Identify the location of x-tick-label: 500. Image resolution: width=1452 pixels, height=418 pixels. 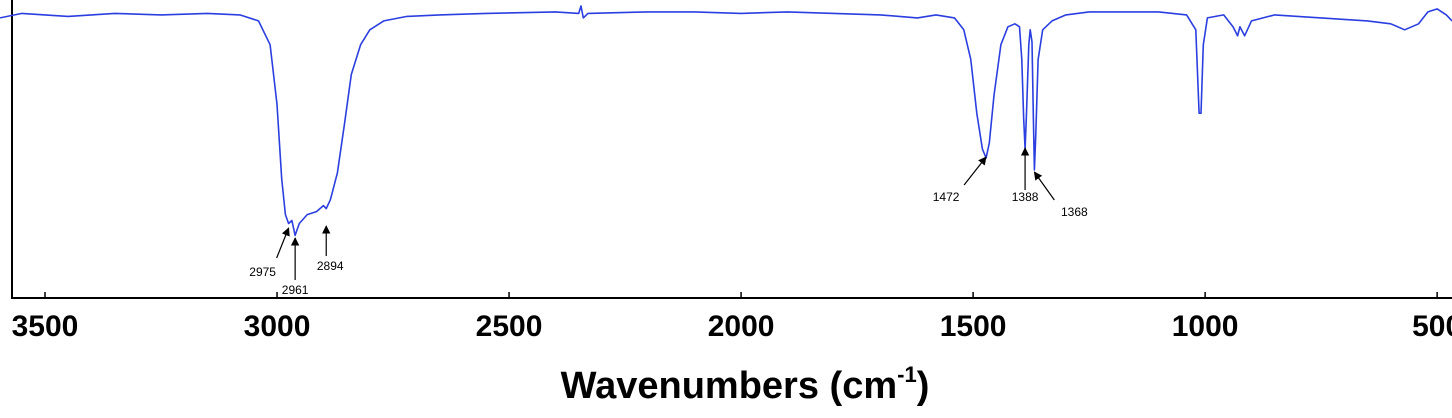
(1432, 326).